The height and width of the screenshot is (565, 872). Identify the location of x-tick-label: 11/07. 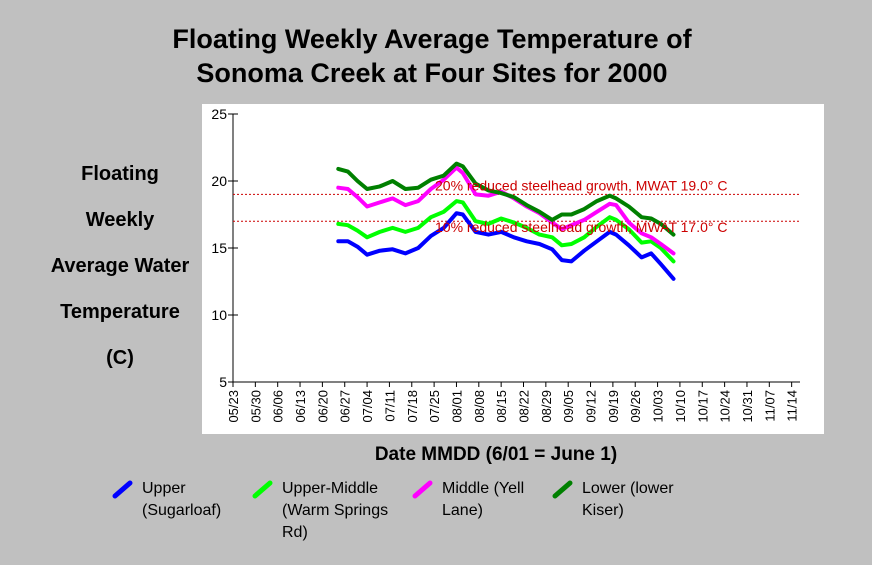
(769, 406).